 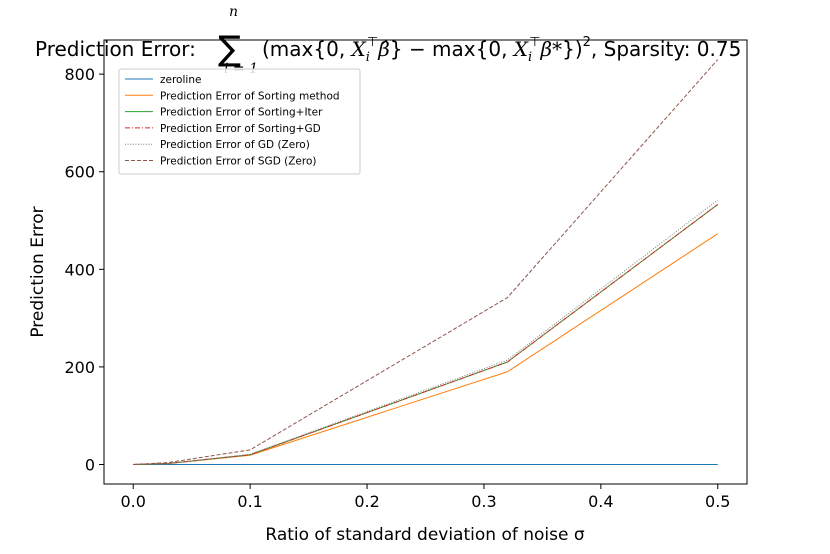 I want to click on legend-label: Prediction Error of GD (Zero), so click(x=235, y=145).